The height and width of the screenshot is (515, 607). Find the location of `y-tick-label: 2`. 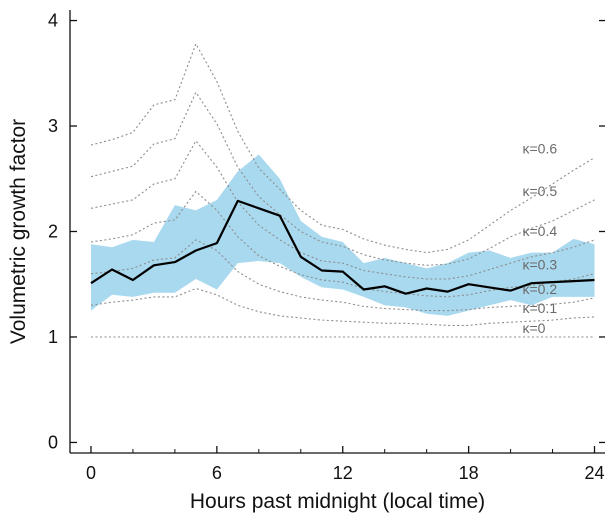

y-tick-label: 2 is located at coordinates (53, 232).